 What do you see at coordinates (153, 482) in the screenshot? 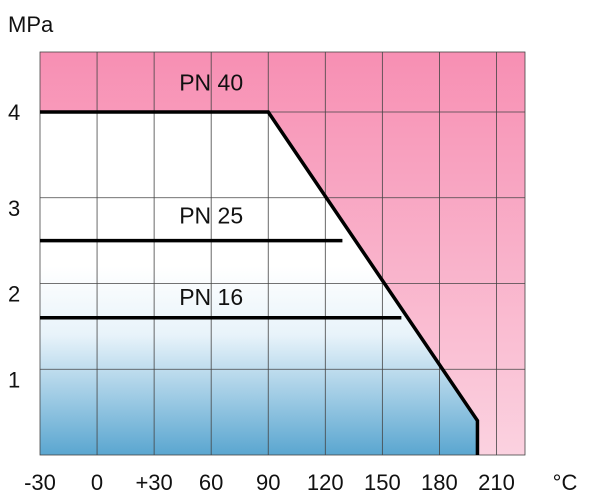
I see `x-tick-label: +30` at bounding box center [153, 482].